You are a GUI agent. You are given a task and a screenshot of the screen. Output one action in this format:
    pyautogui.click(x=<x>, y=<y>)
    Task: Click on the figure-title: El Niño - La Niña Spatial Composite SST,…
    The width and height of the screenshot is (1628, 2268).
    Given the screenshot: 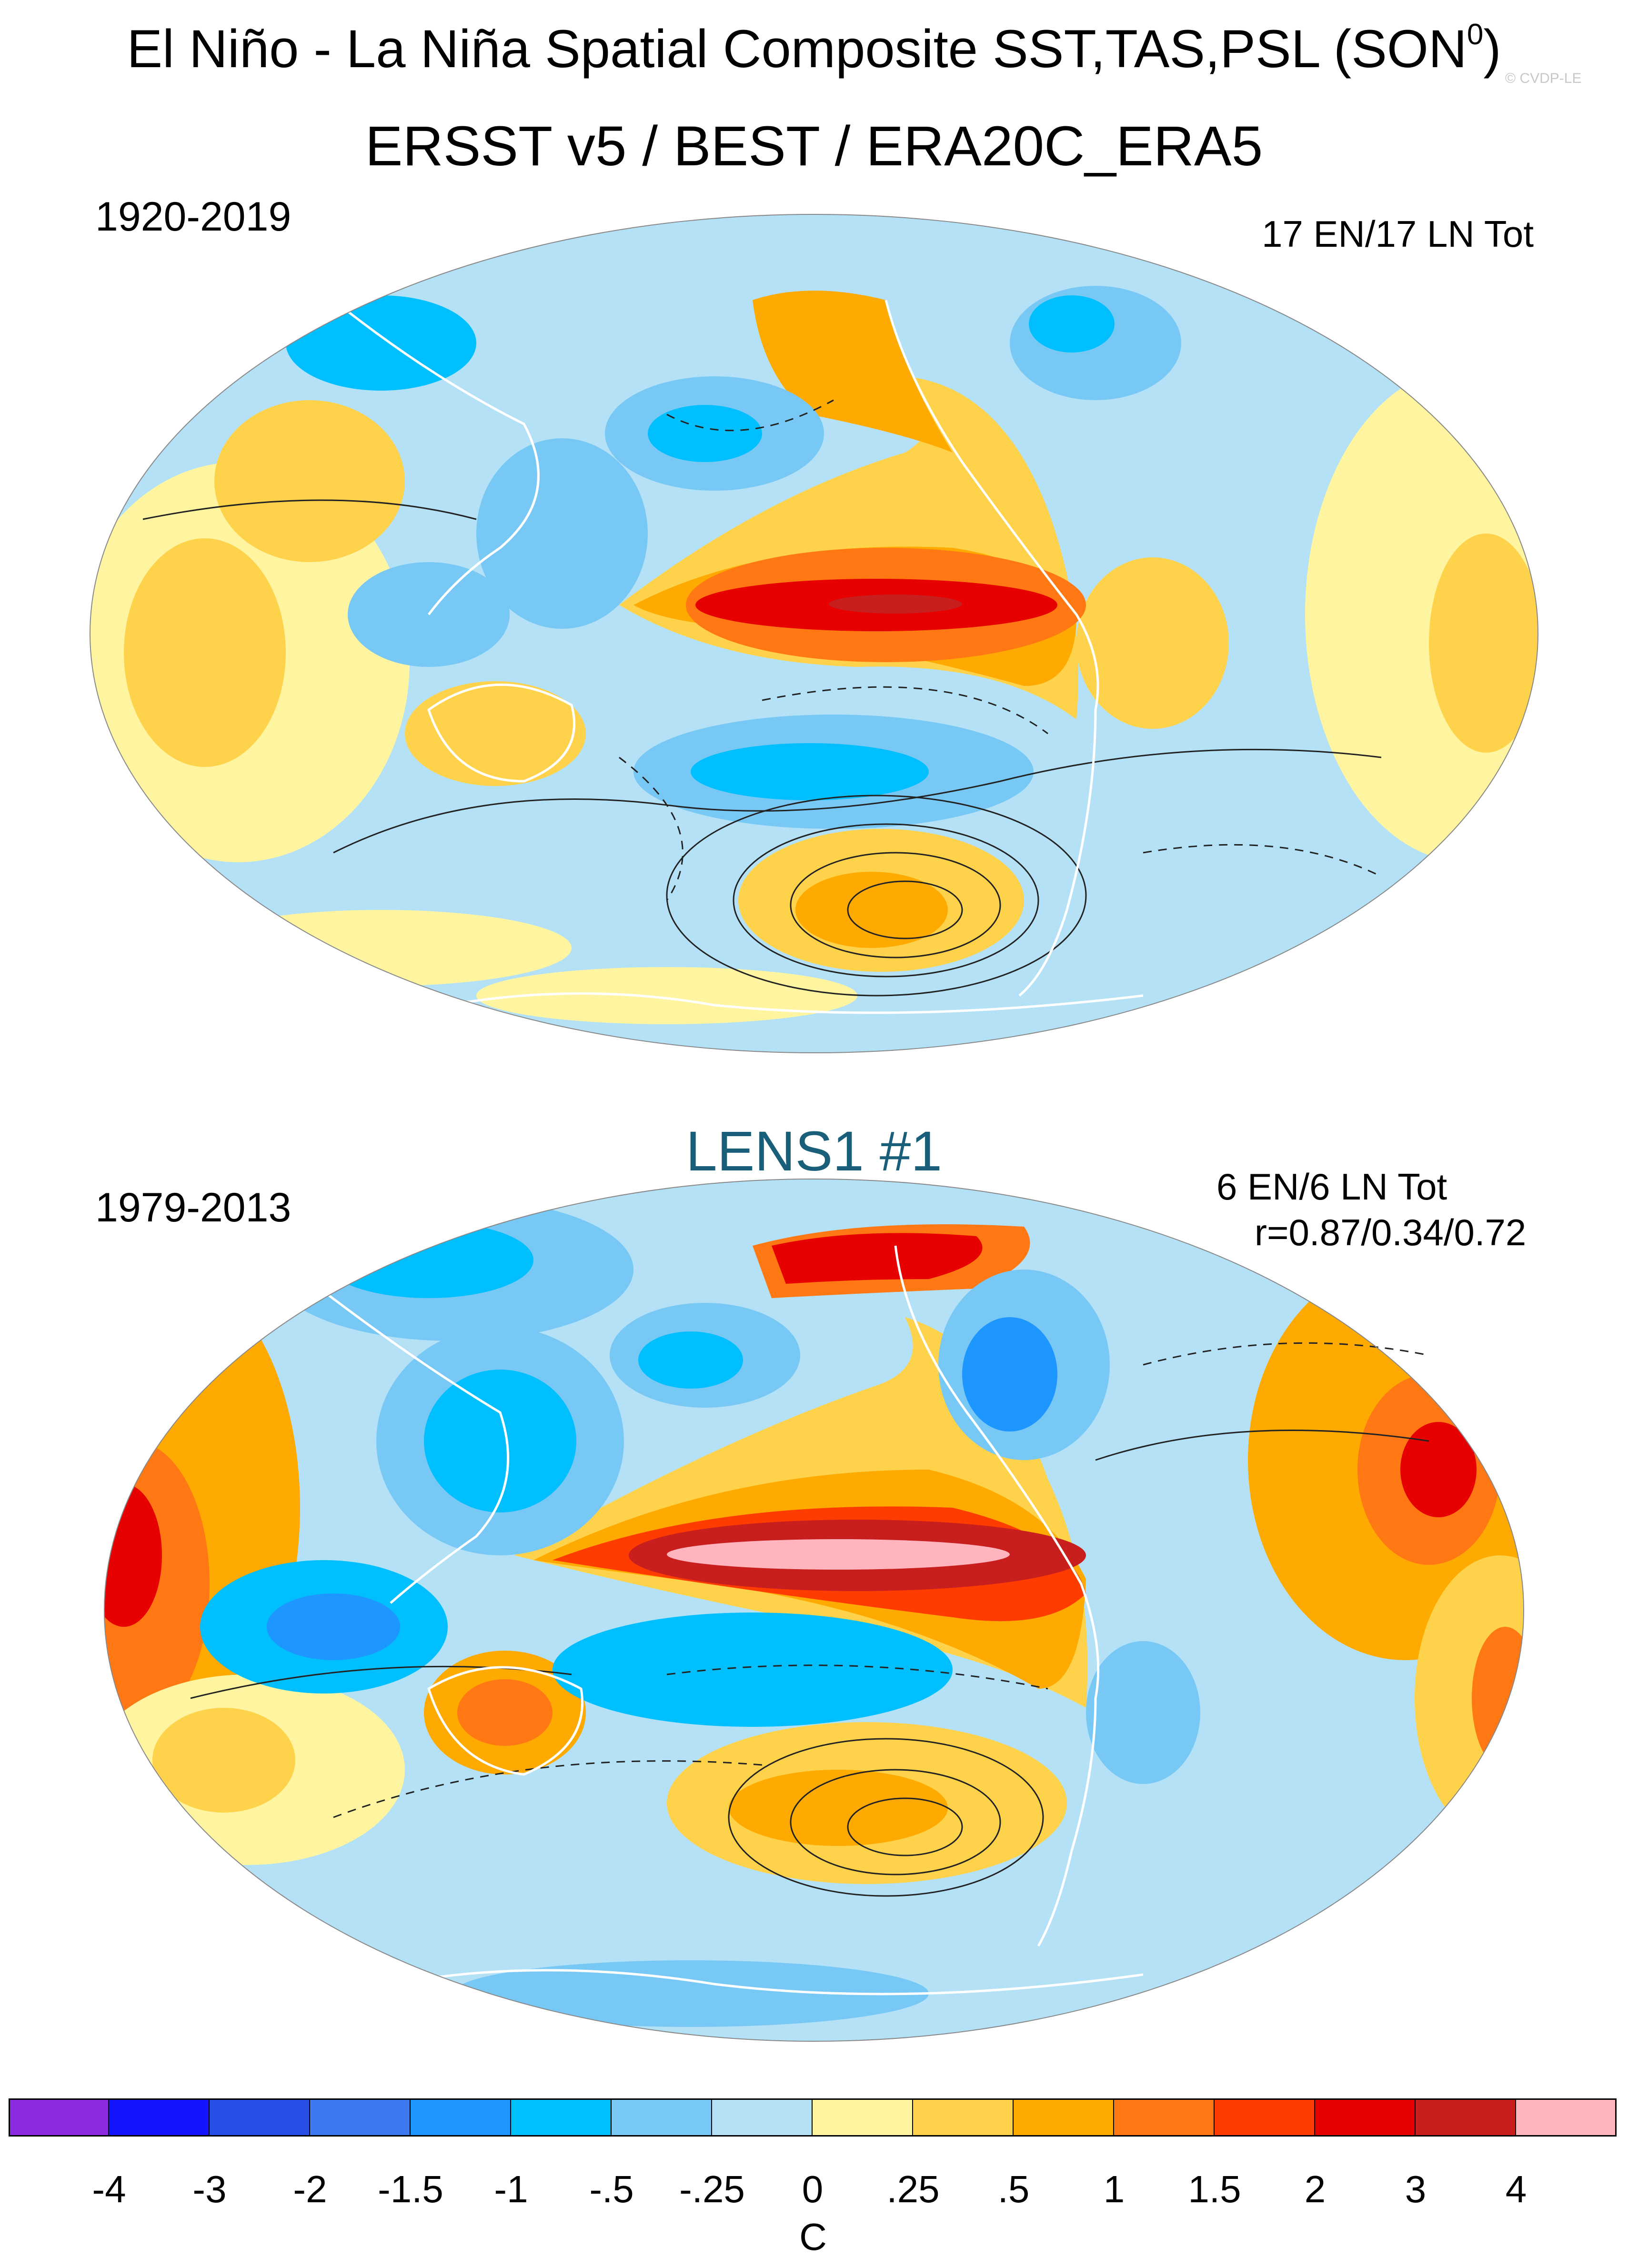 What is the action you would take?
    pyautogui.click(x=814, y=48)
    